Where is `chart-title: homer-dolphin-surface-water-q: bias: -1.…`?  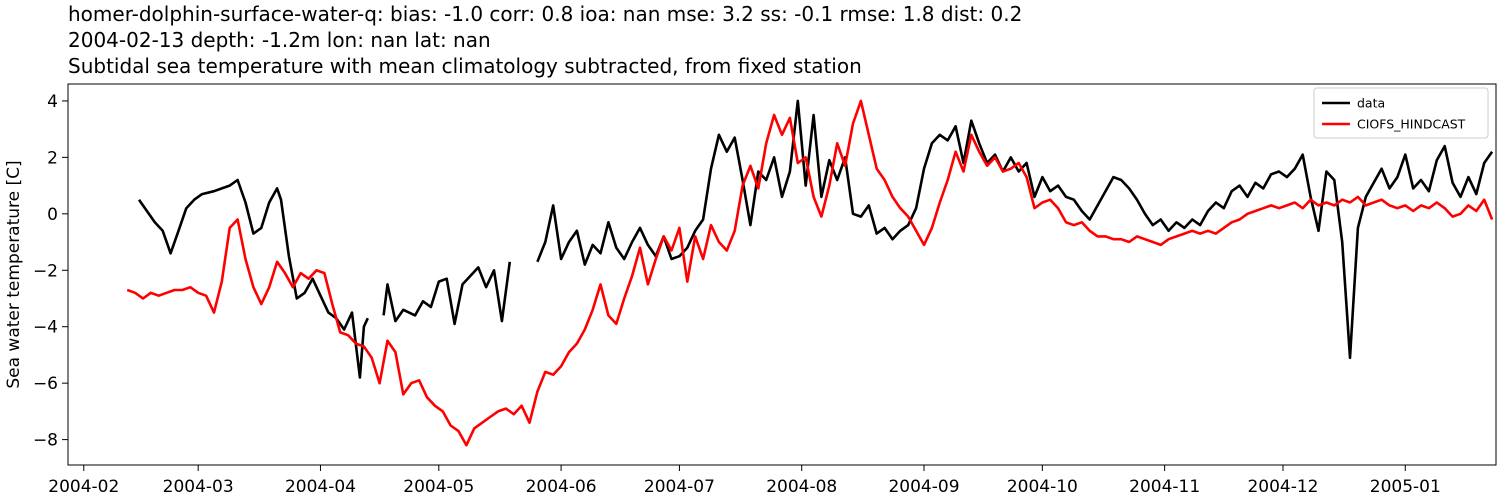 chart-title: homer-dolphin-surface-water-q: bias: -1.… is located at coordinates (545, 14).